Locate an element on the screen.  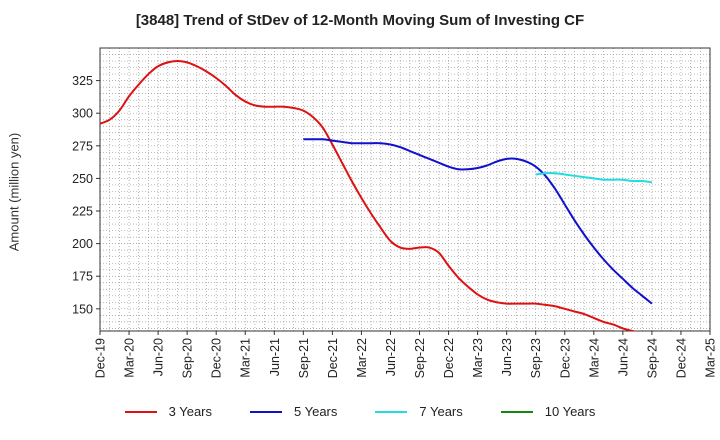
x-tick-label: Sep-22 is located at coordinates (420, 358).